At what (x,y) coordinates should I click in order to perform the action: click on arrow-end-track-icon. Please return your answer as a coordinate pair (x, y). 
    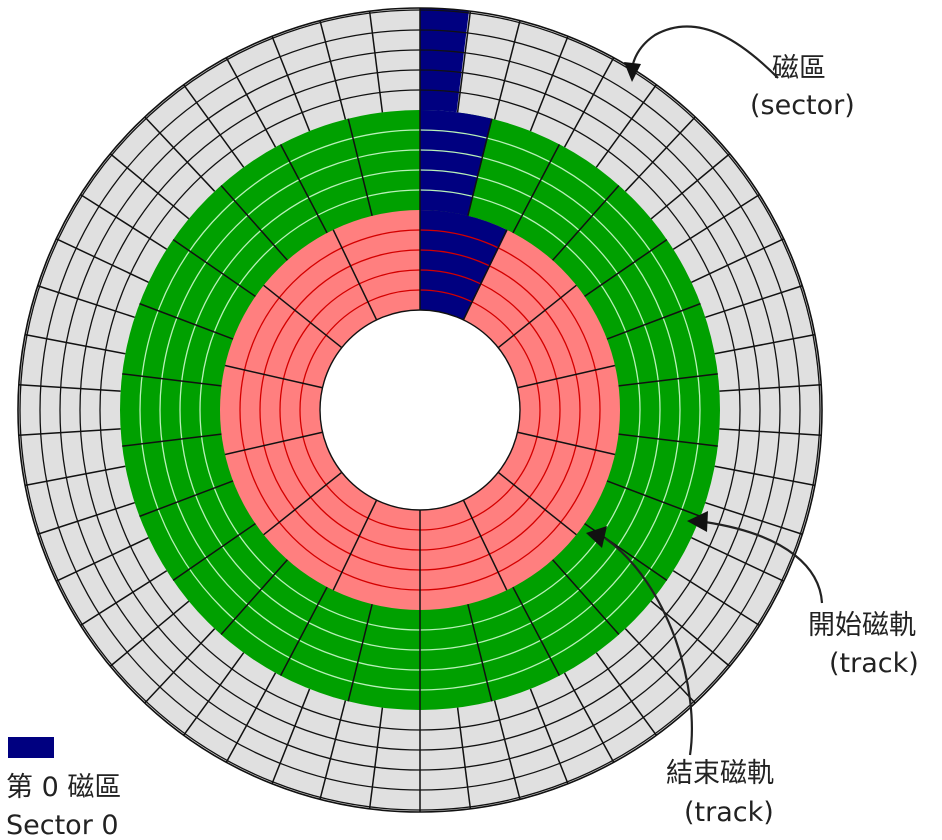
    Looking at the image, I should click on (639, 641).